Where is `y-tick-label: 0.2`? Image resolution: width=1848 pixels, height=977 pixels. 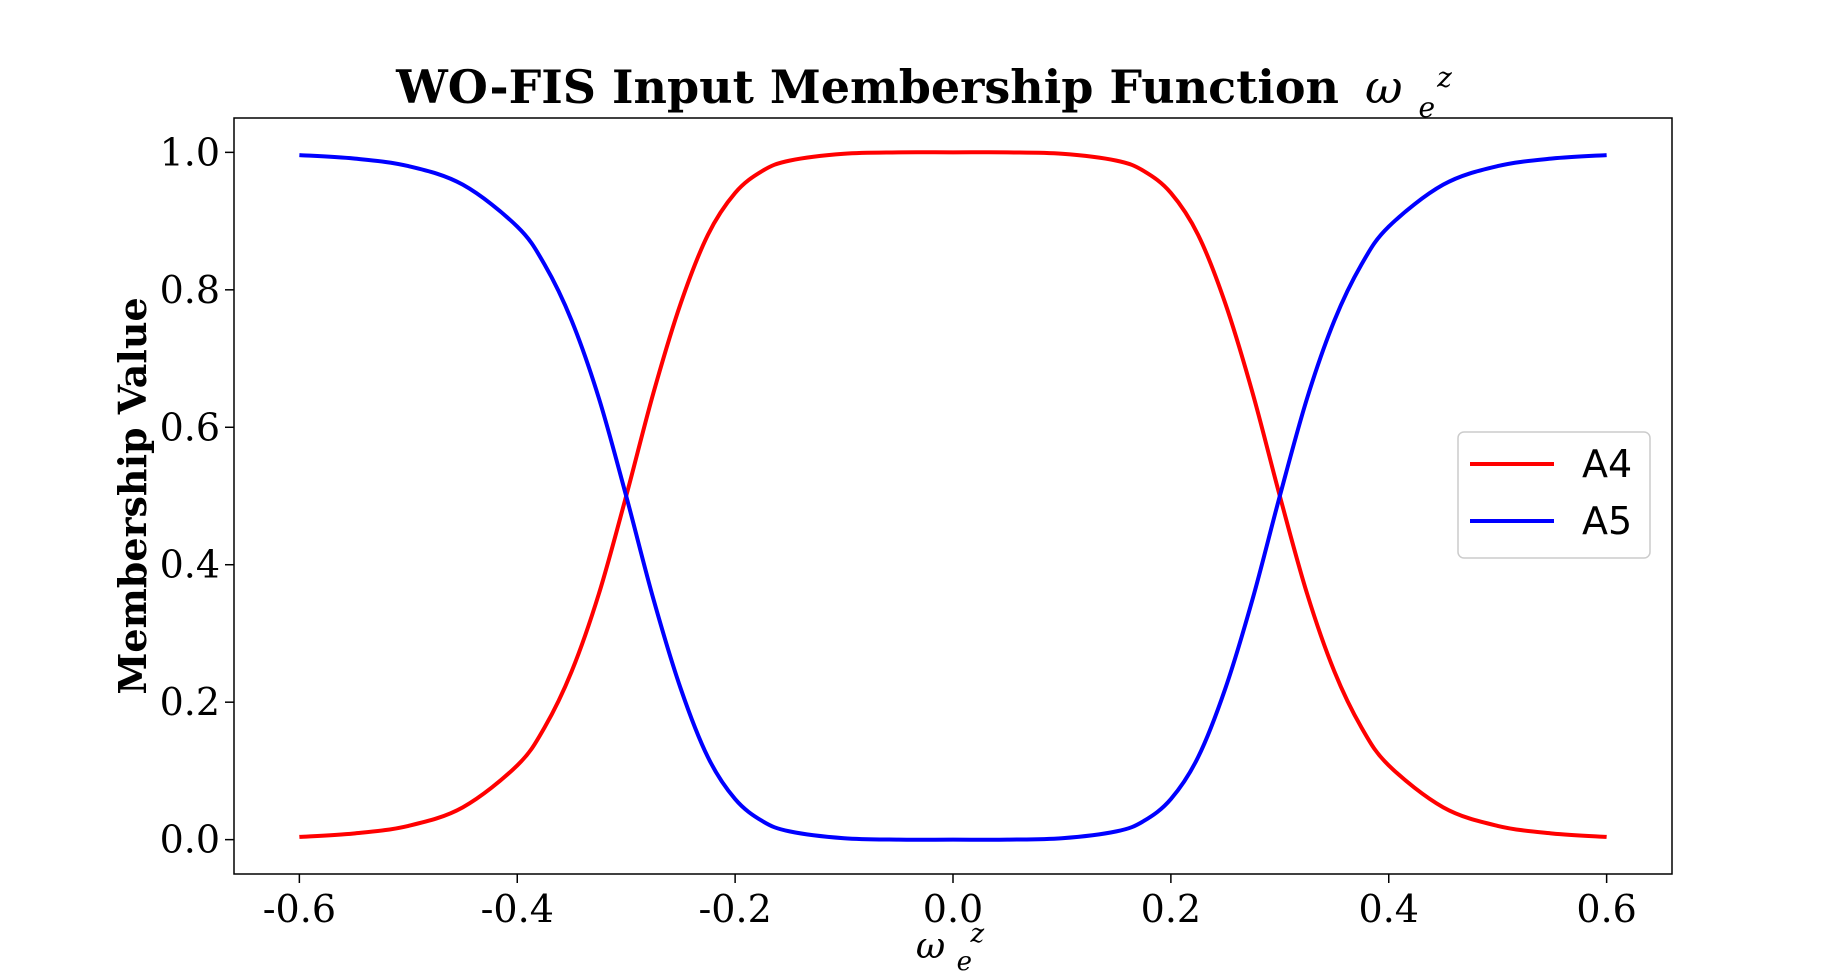 y-tick-label: 0.2 is located at coordinates (190, 702).